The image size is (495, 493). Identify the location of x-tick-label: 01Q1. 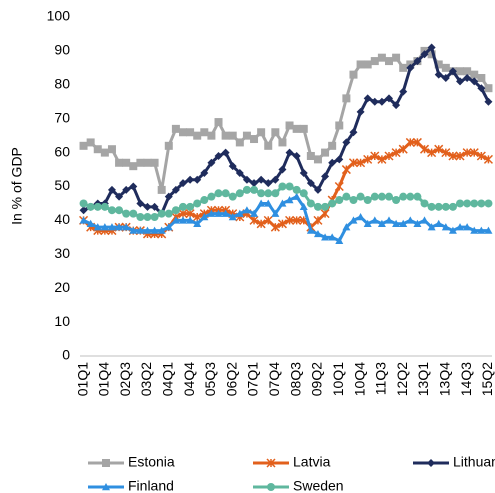
(82, 379).